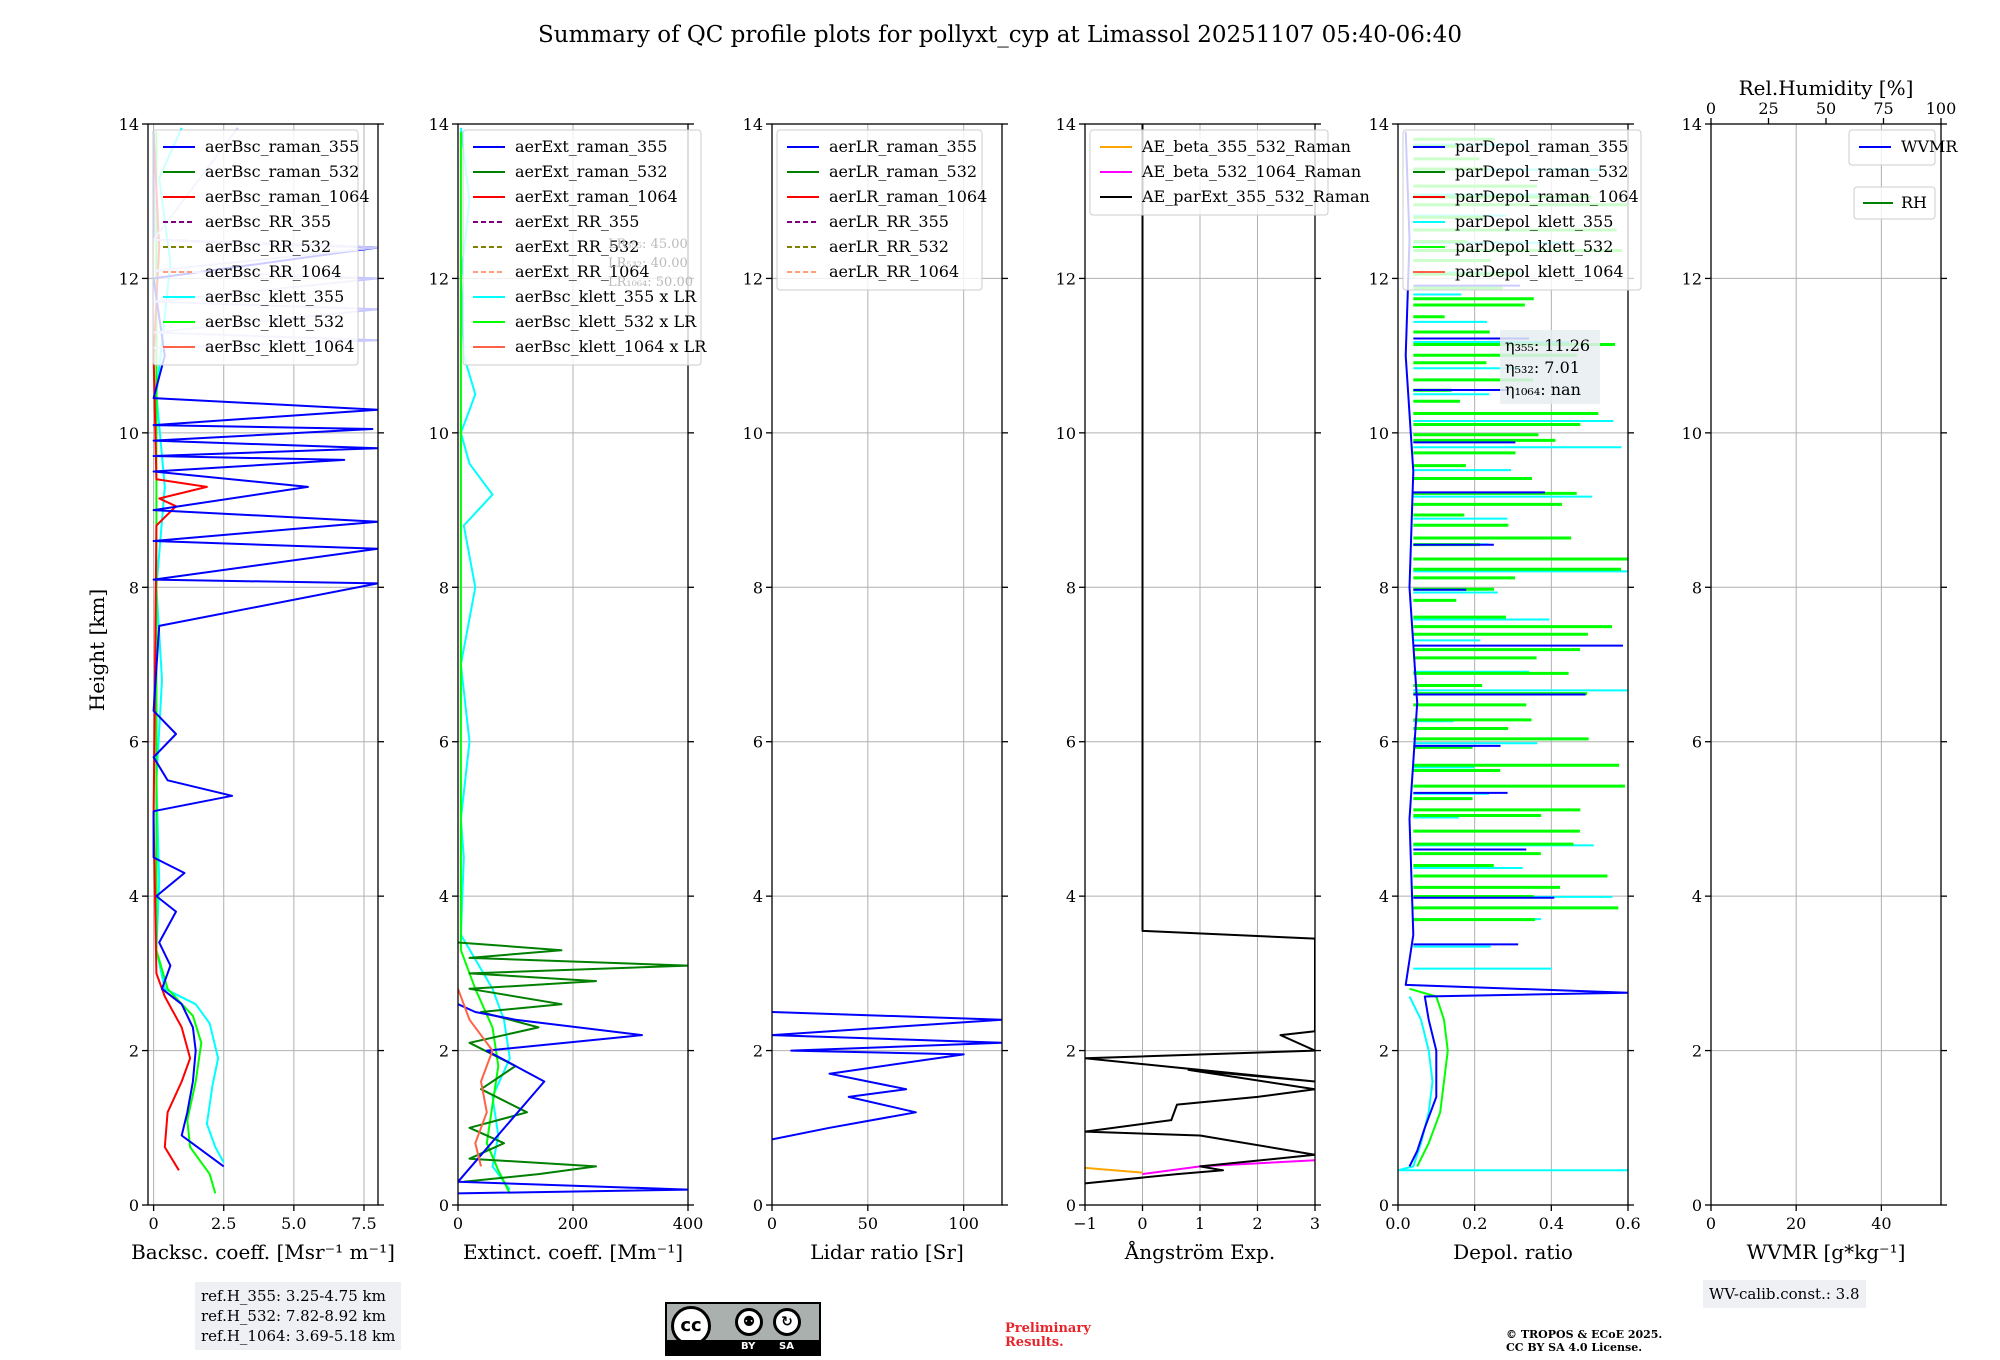 Image resolution: width=2000 pixels, height=1360 pixels. Describe the element at coordinates (1541, 146) in the screenshot. I see `legend-label-0: parDepol_raman_355` at that location.